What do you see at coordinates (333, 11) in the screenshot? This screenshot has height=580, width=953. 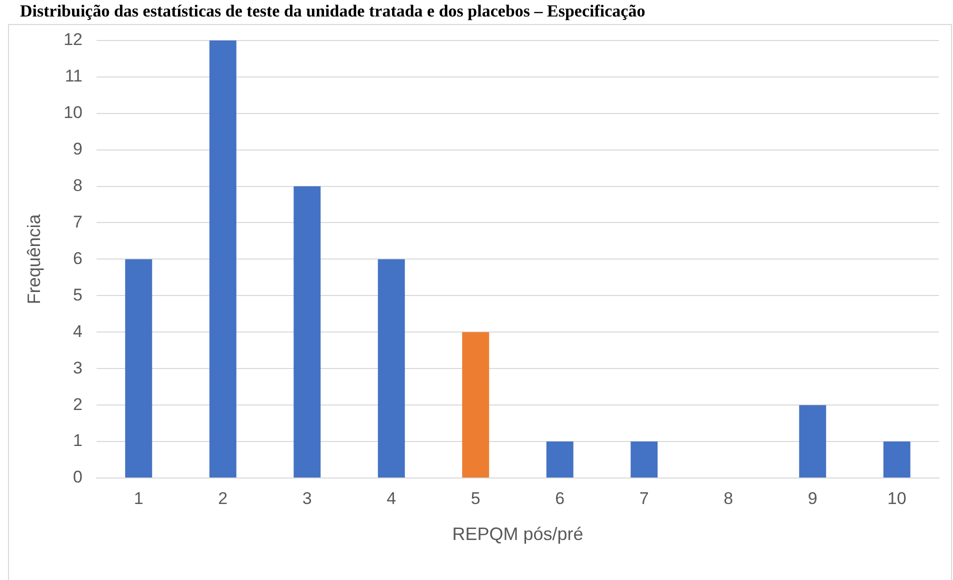 I see `chart-title: Distribuição das estatísticas de teste da unidade tratada e dos placebos – Especificação` at bounding box center [333, 11].